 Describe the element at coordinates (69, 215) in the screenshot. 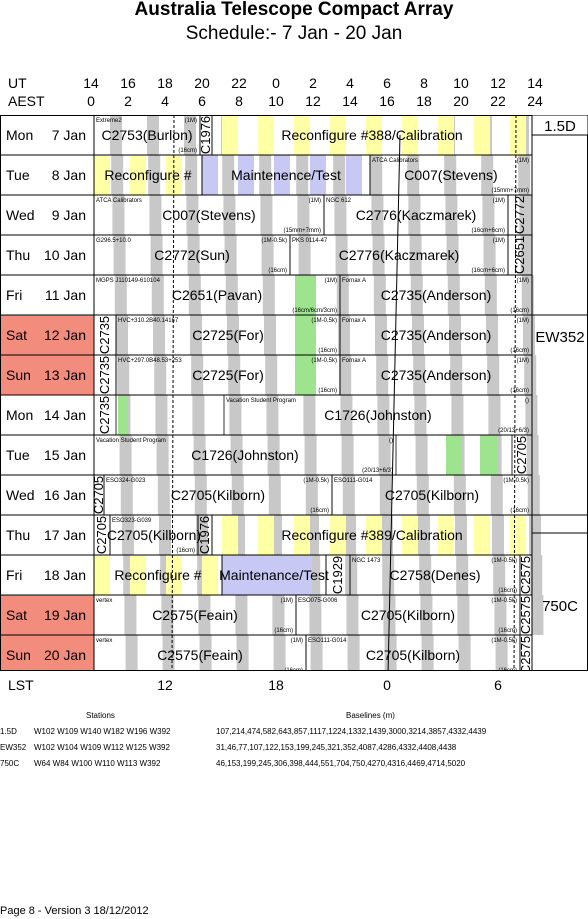

I see `date-label: 9 Jan` at that location.